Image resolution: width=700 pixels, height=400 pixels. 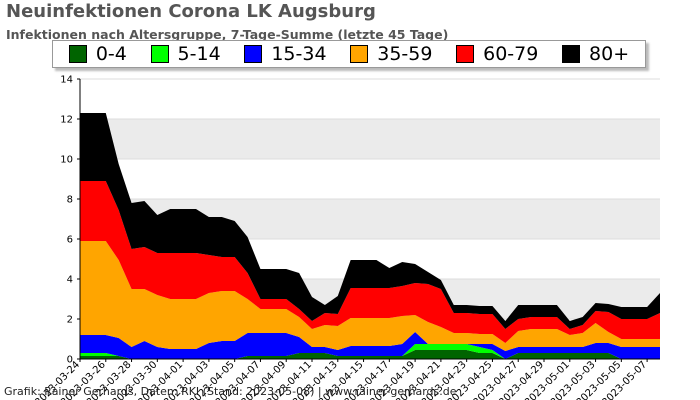 I want to click on legend-label: 80+, so click(x=609, y=54).